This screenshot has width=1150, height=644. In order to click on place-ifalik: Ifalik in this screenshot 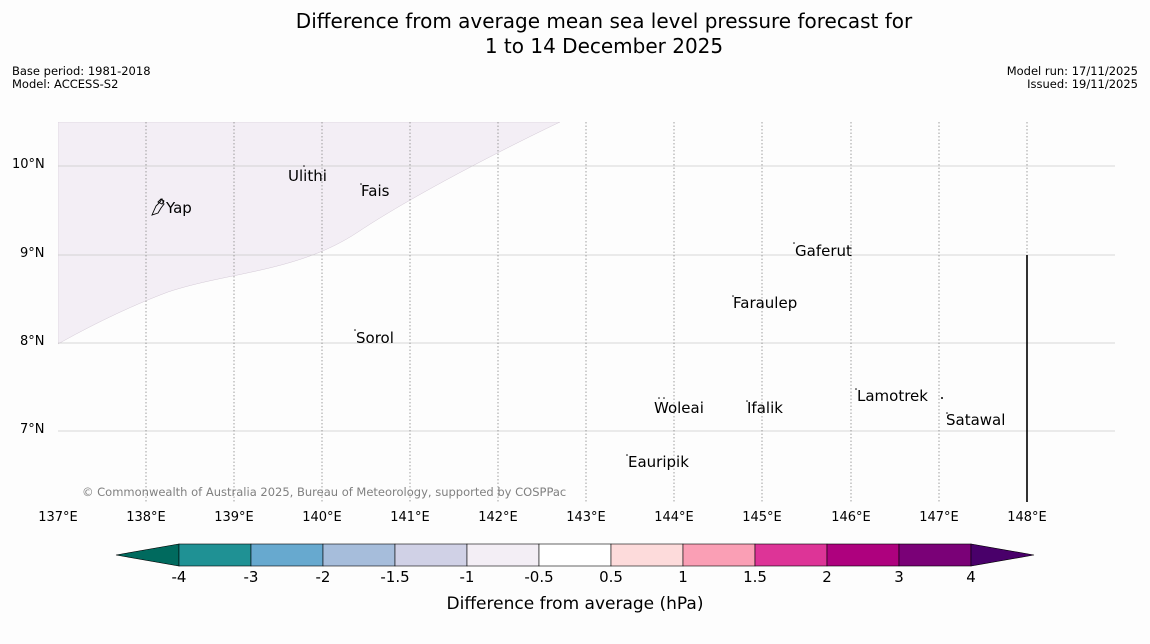, I will do `click(765, 408)`.